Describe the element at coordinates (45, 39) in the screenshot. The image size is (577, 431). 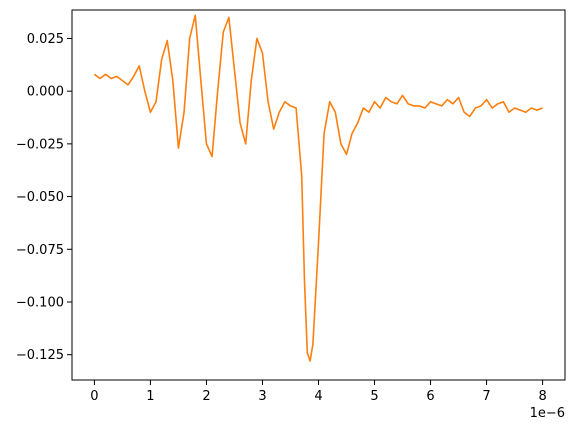
I see `y-tick-label: 0.025` at that location.